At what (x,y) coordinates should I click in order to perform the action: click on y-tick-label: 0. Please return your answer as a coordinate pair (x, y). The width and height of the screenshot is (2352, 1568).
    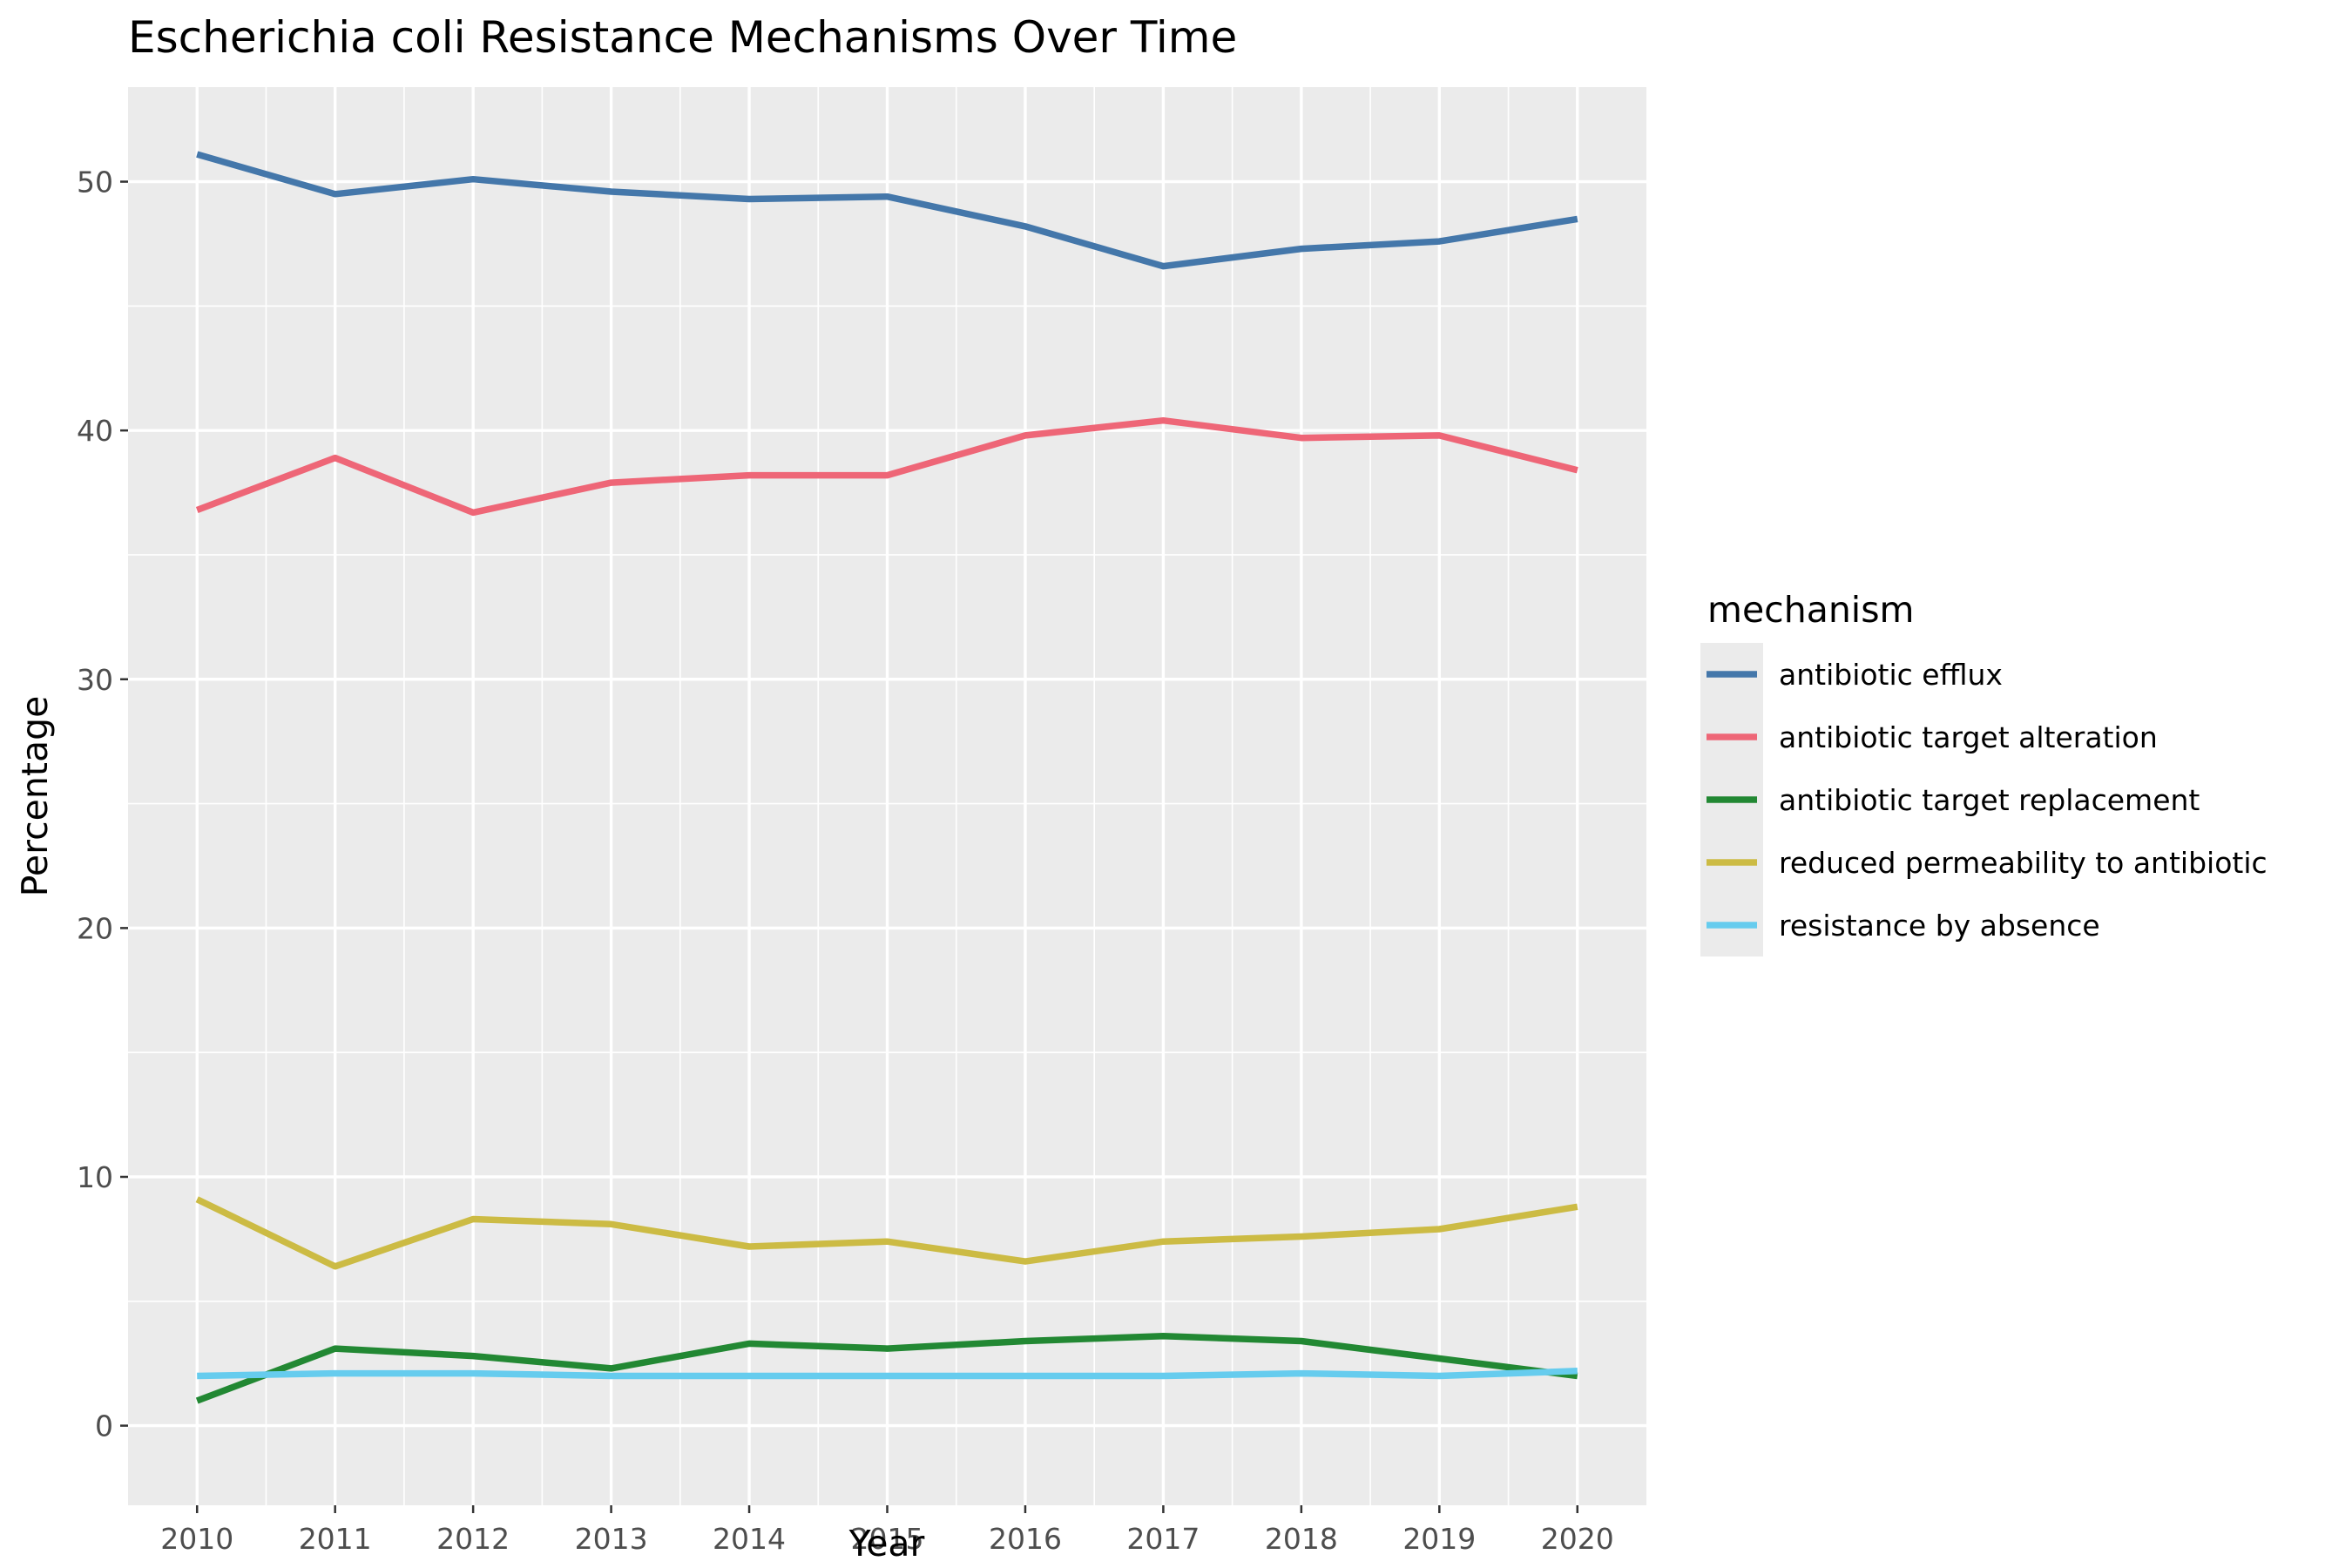
    Looking at the image, I should click on (104, 1426).